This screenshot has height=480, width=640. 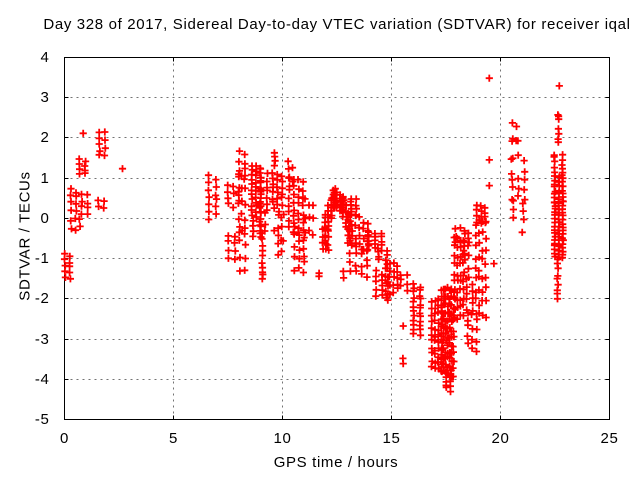 I want to click on svg-text: 20, so click(x=501, y=438).